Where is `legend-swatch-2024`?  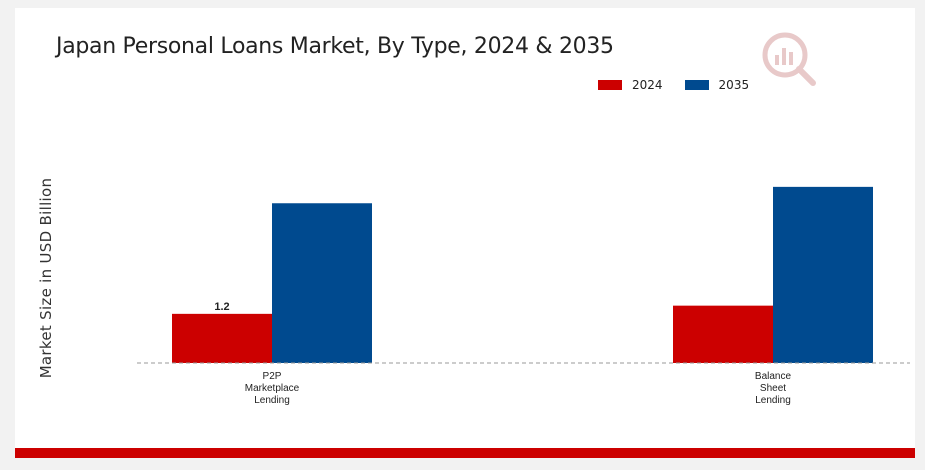
legend-swatch-2024 is located at coordinates (610, 85).